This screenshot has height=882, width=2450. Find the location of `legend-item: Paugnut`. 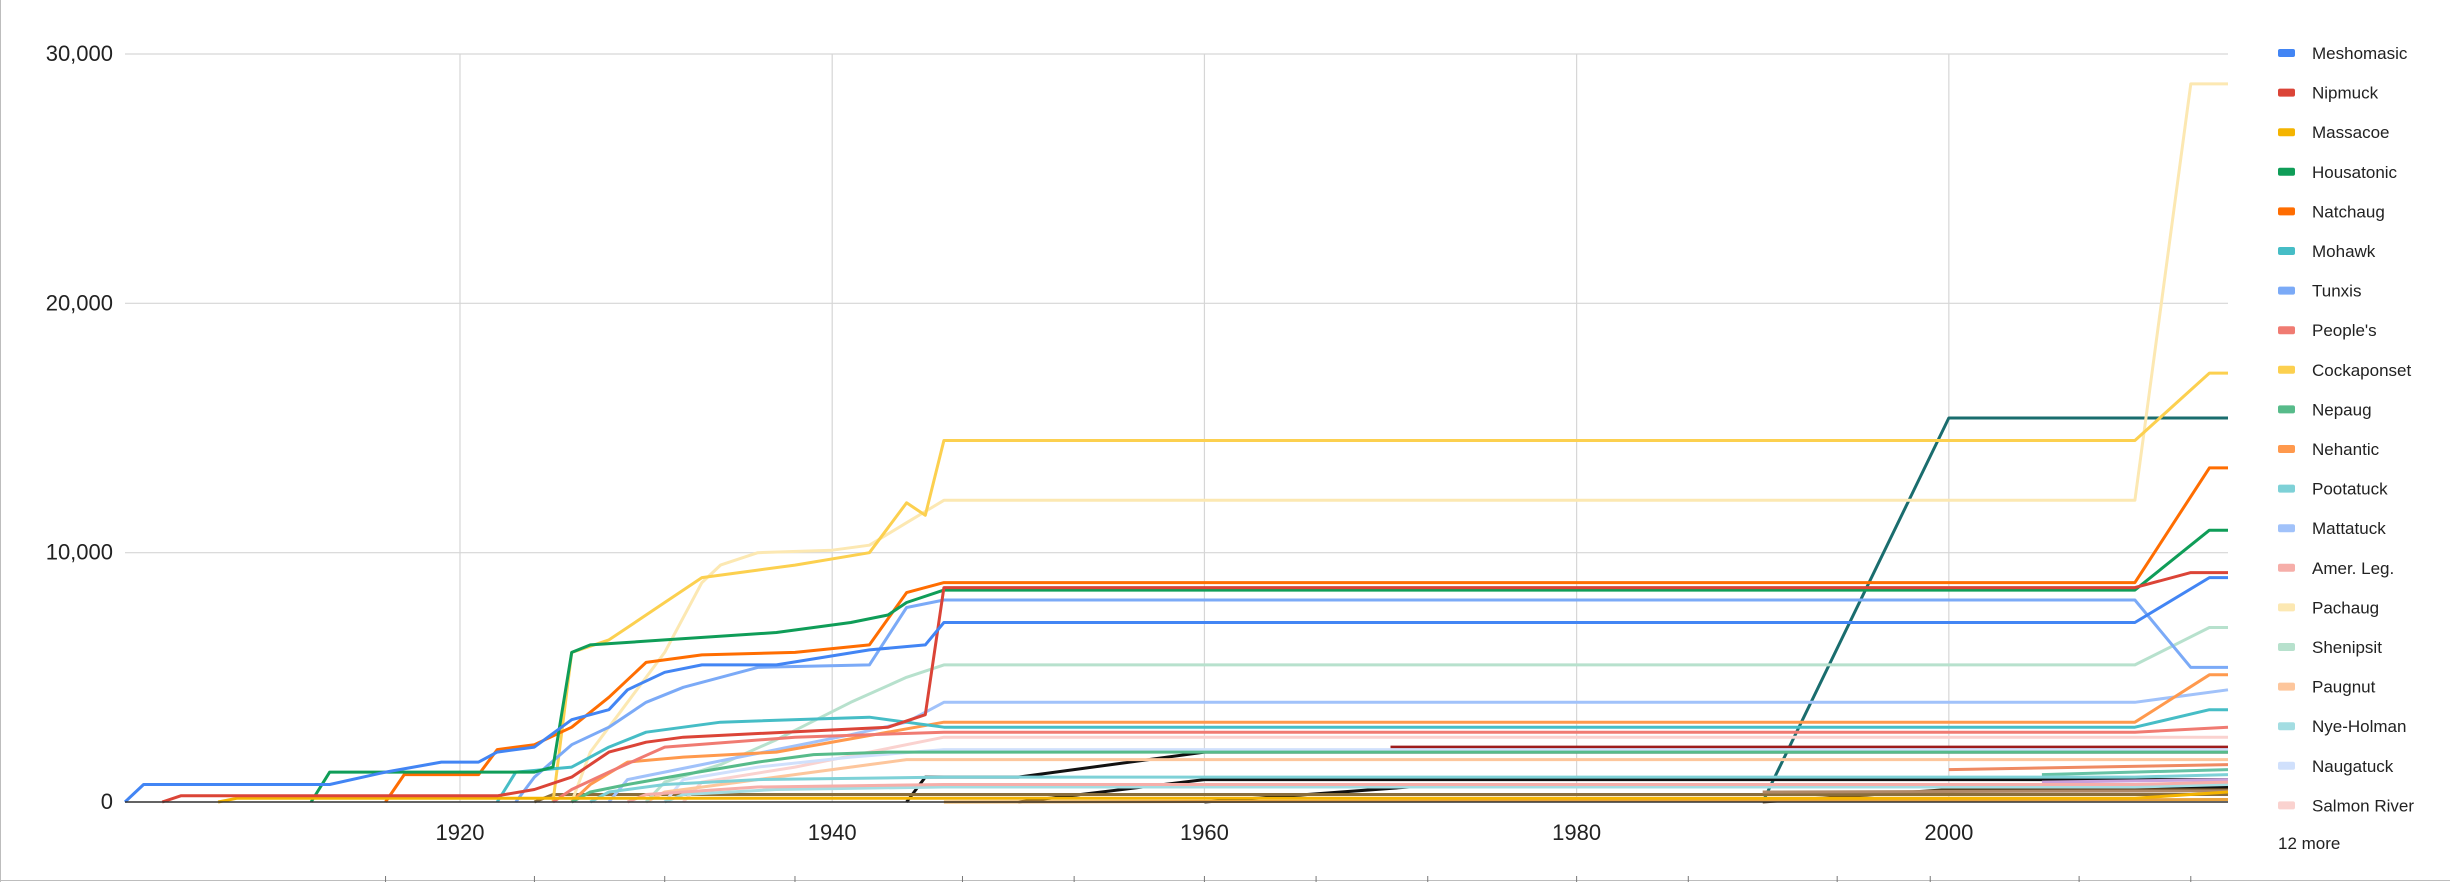

legend-item: Paugnut is located at coordinates (2327, 687).